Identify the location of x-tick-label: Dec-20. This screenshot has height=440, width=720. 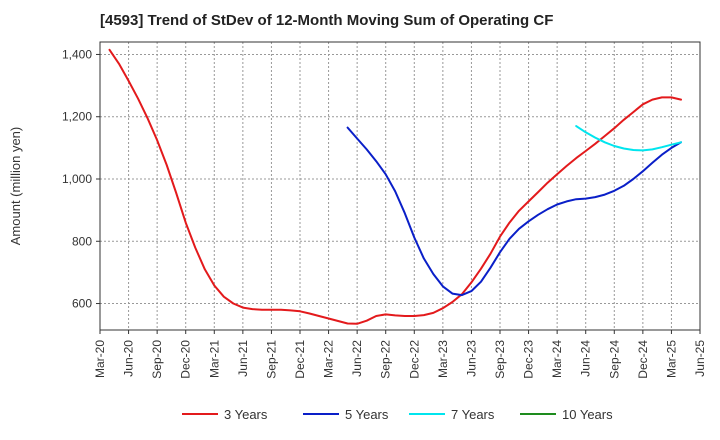
(186, 359).